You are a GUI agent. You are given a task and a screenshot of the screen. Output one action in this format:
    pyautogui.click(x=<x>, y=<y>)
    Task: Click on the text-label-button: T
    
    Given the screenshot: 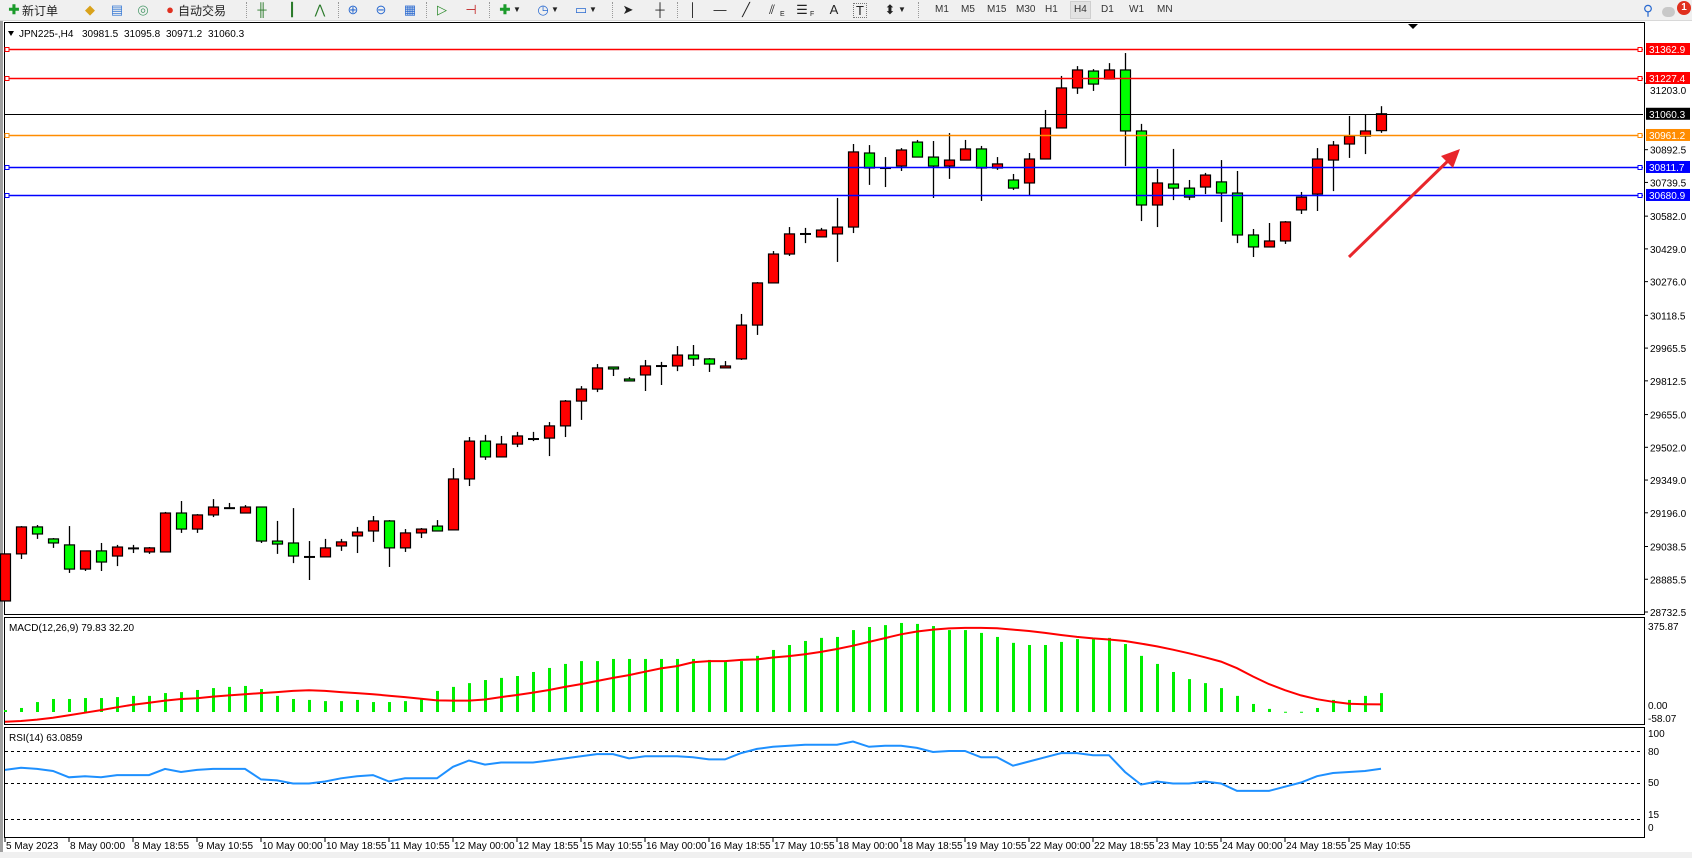 What is the action you would take?
    pyautogui.click(x=860, y=10)
    